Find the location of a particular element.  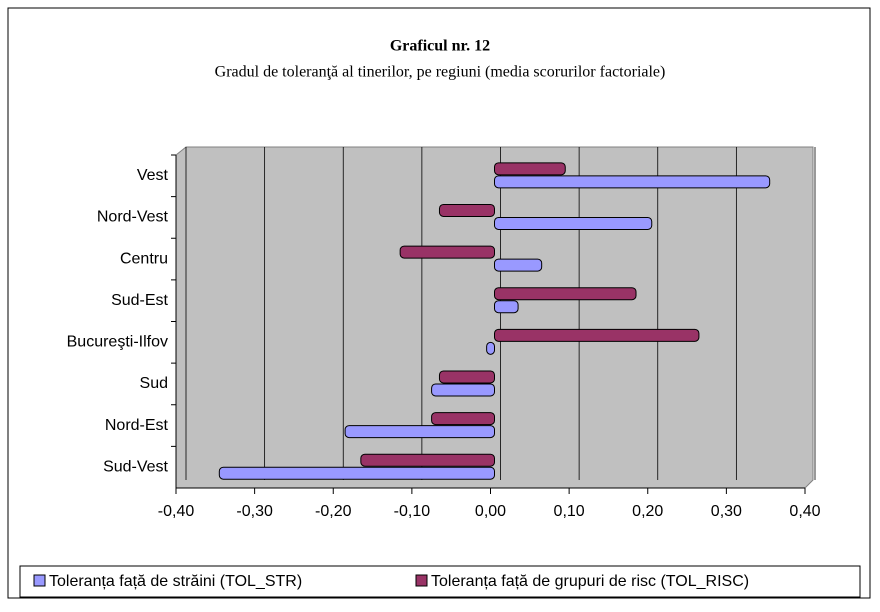

x-tick-label: 0,20 is located at coordinates (647, 511).